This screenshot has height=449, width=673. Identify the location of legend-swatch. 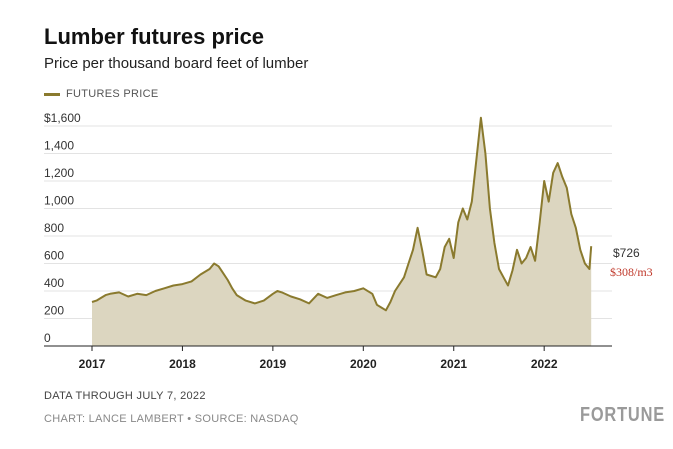
(52, 94).